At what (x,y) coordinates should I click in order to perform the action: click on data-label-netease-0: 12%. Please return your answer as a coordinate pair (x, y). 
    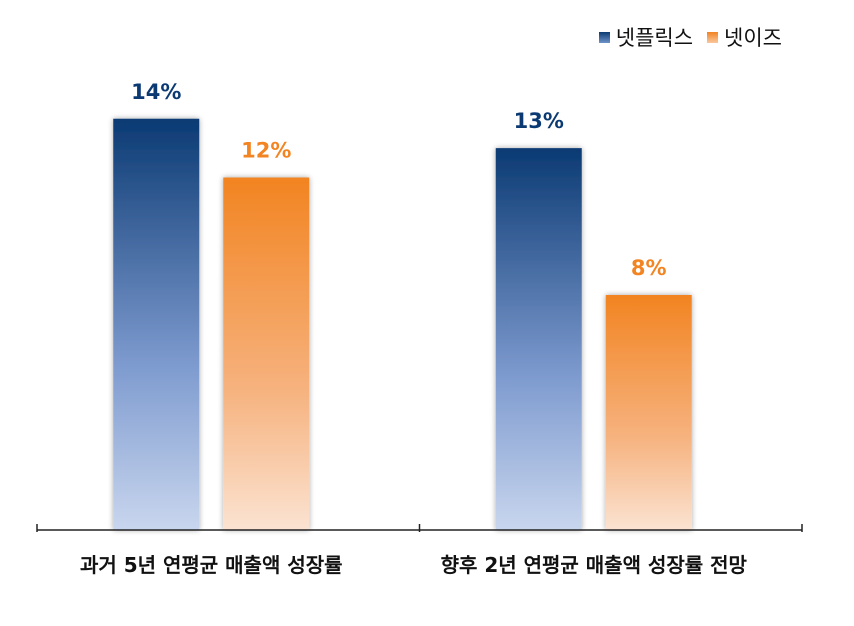
    Looking at the image, I should click on (266, 151).